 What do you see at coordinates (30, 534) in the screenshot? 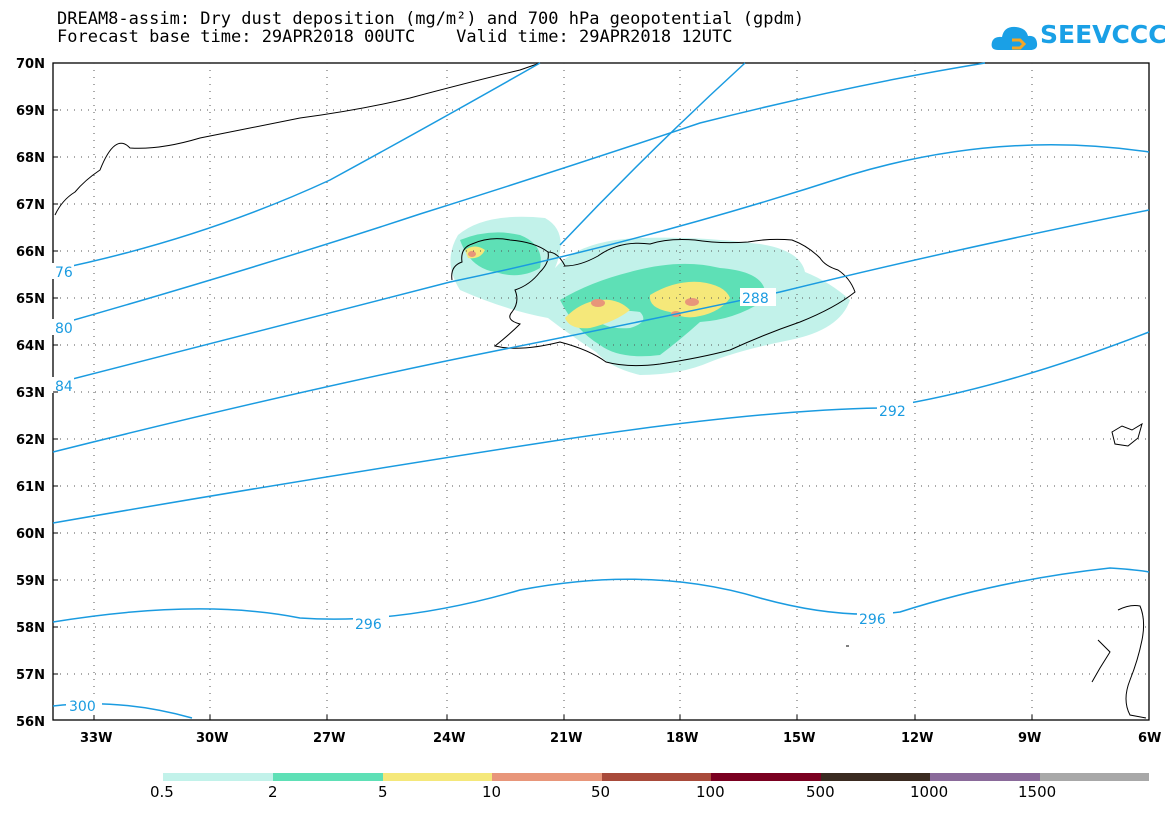
I see `lat-label: 60N` at bounding box center [30, 534].